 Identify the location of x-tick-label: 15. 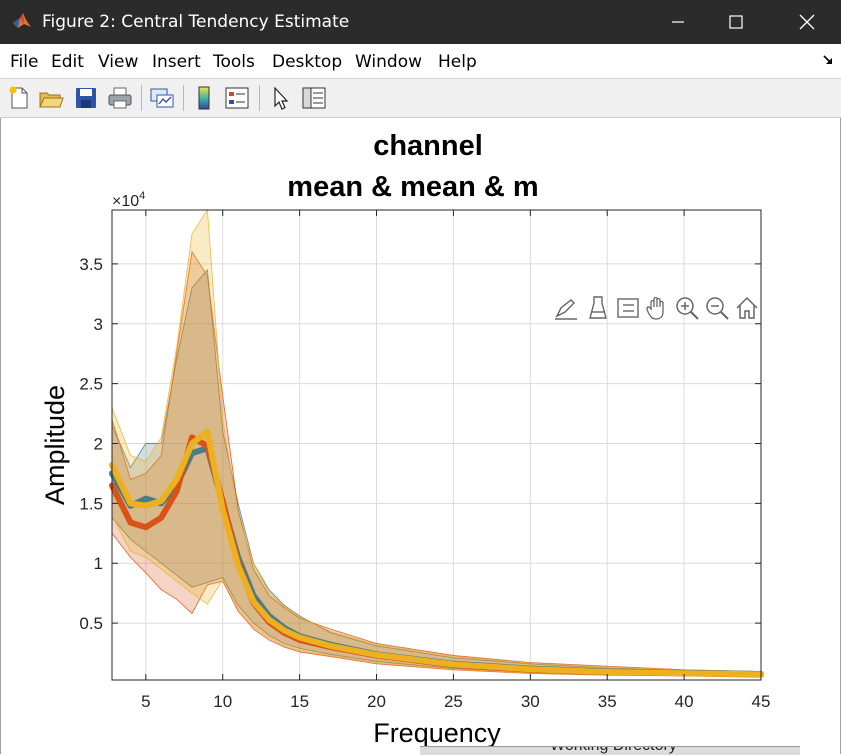
(299, 701).